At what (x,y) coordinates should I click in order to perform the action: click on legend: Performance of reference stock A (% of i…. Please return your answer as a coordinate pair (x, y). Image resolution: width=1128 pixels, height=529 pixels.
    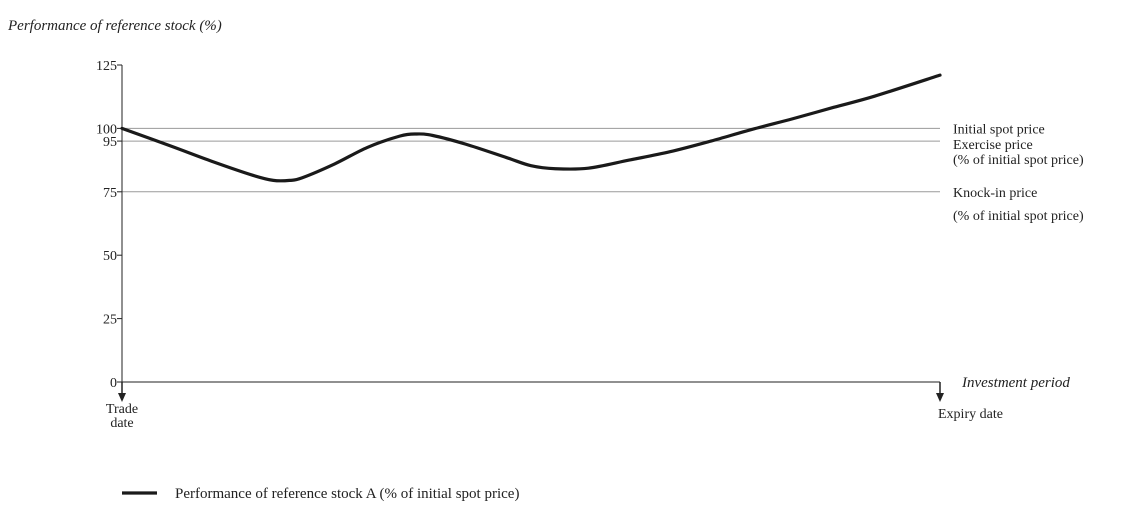
    Looking at the image, I should click on (320, 494).